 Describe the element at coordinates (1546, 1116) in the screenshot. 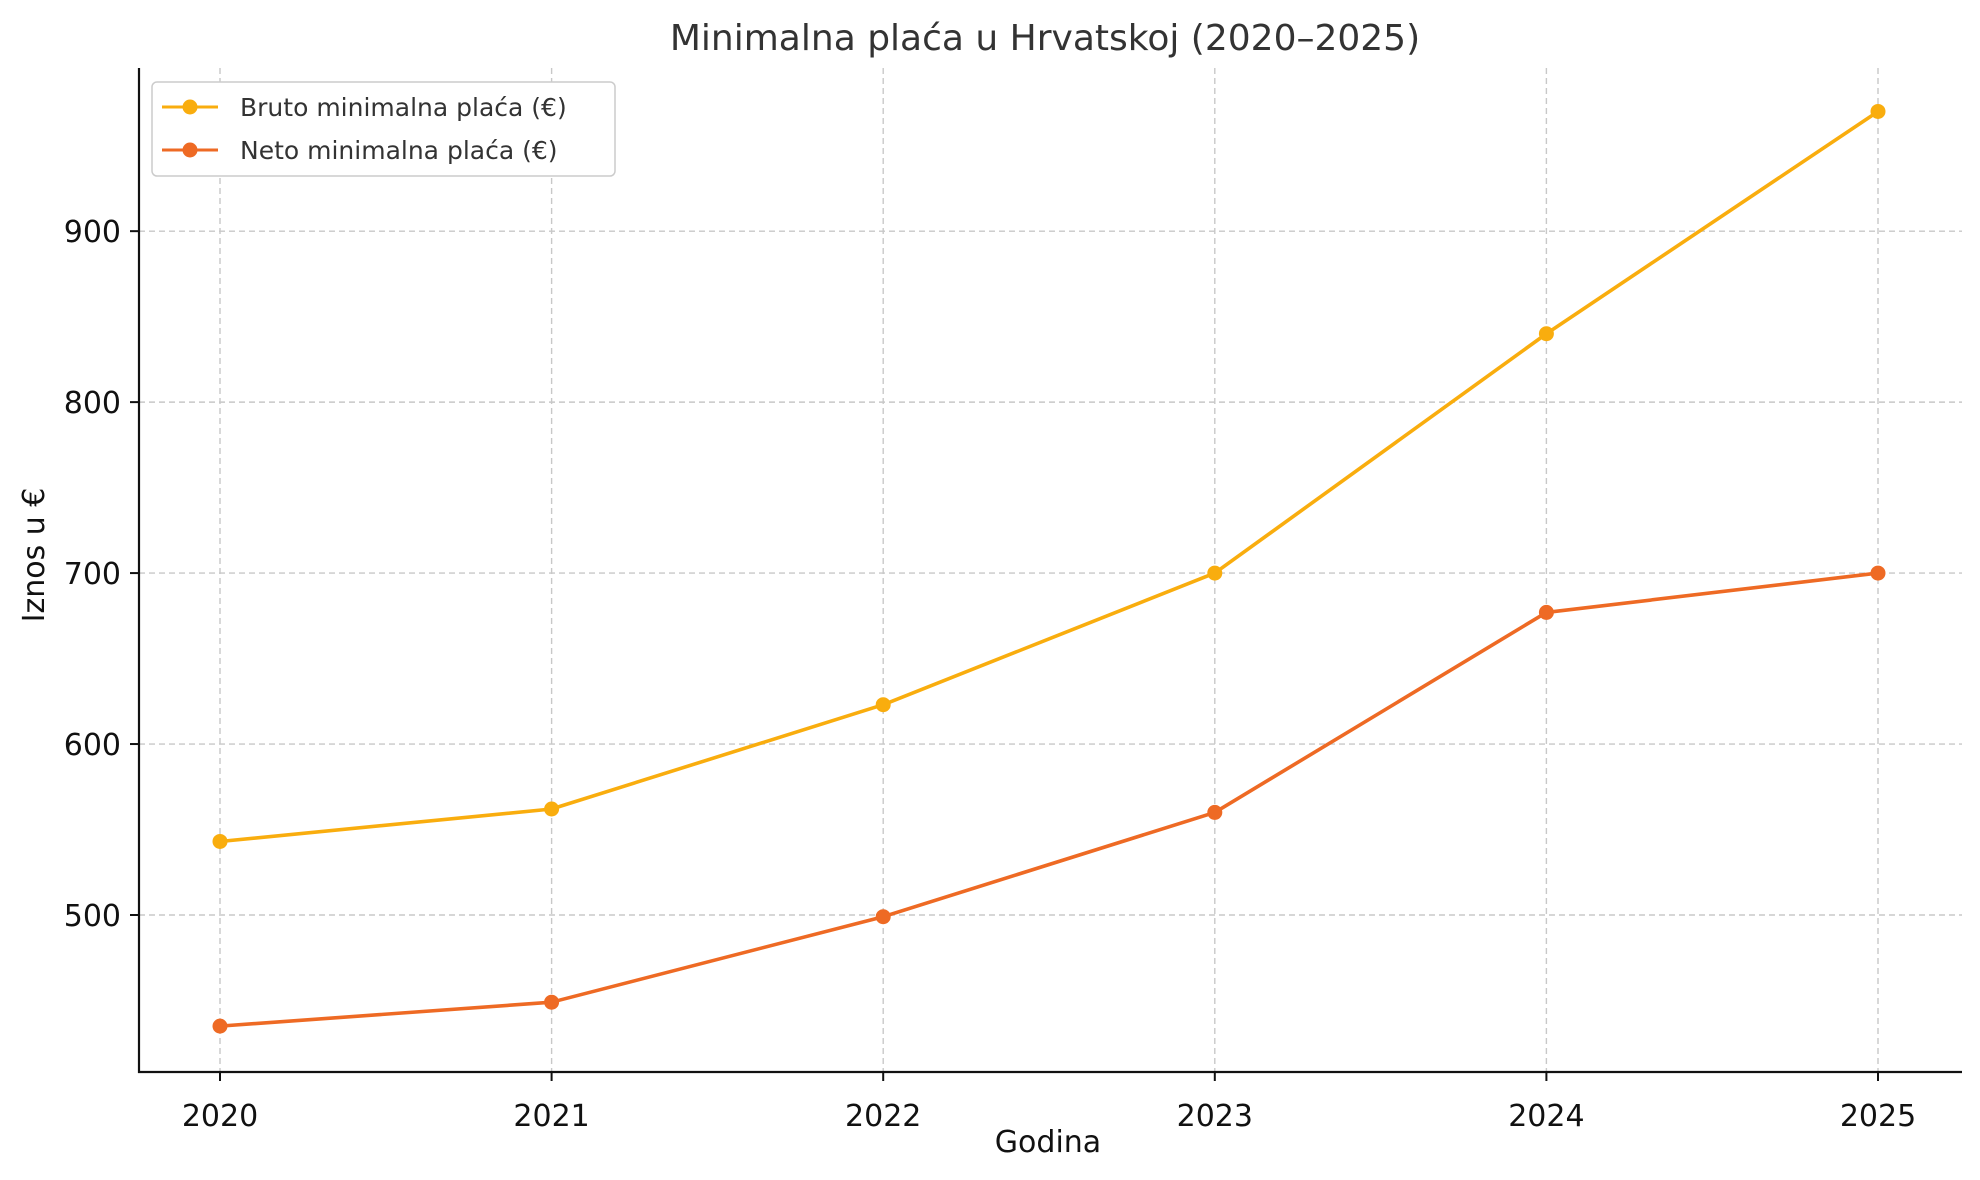

I see `x-tick-label: 2024` at that location.